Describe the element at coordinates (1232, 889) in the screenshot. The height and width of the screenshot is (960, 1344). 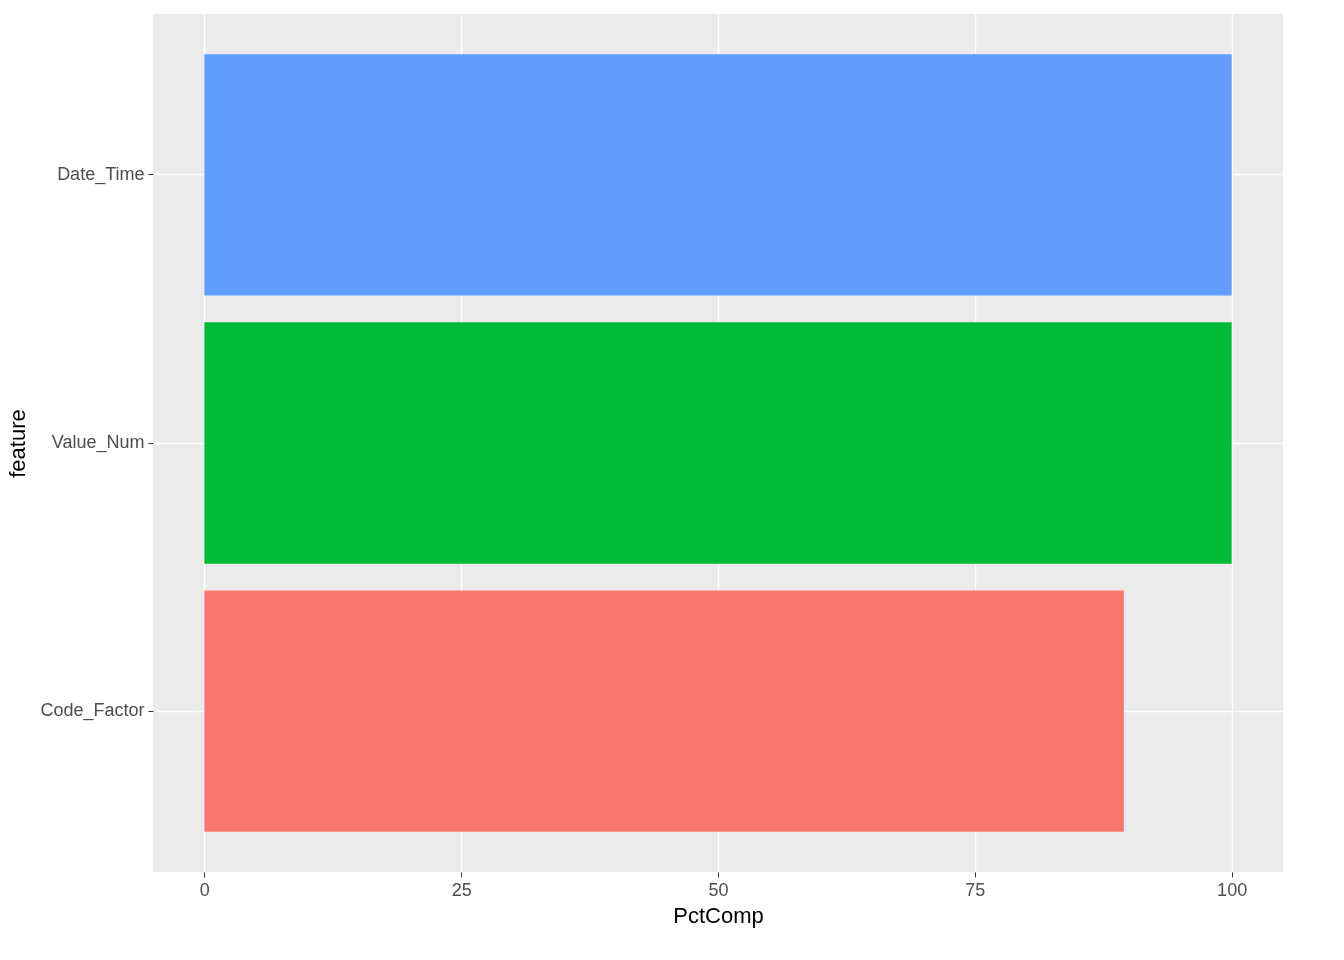
I see `x-tick-label: 100` at that location.